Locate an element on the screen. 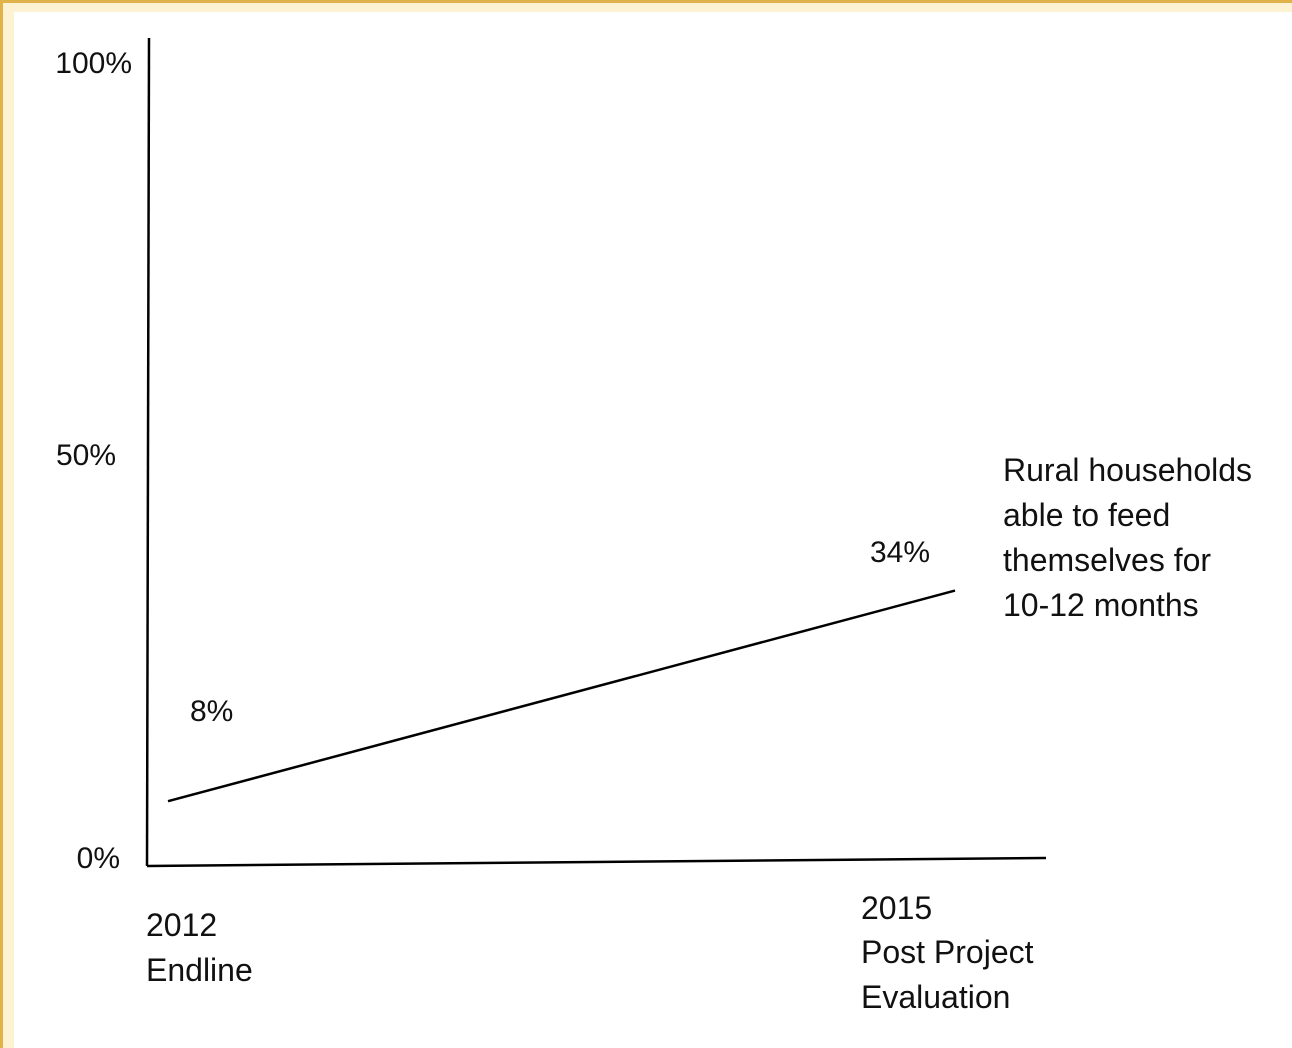 The width and height of the screenshot is (1292, 1048). data-label-2015: 34% is located at coordinates (900, 552).